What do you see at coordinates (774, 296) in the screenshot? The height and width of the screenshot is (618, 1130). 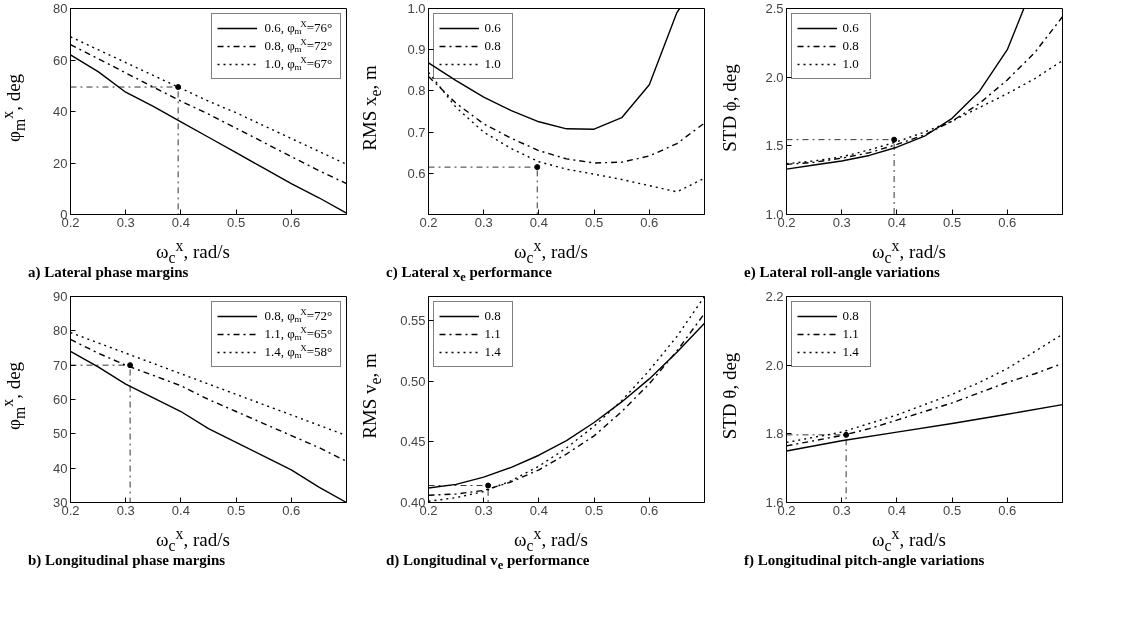 I see `y-tick-label: 2.2` at bounding box center [774, 296].